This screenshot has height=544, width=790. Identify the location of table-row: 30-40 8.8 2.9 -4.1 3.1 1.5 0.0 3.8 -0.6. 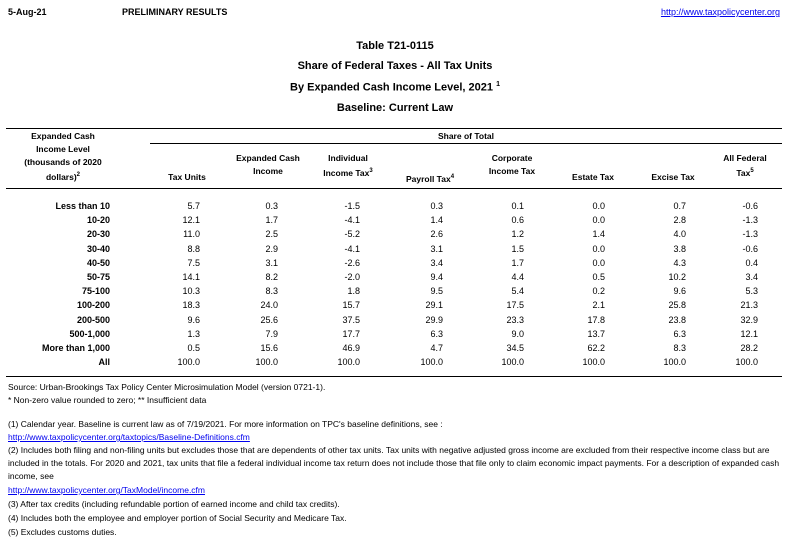
(395, 251).